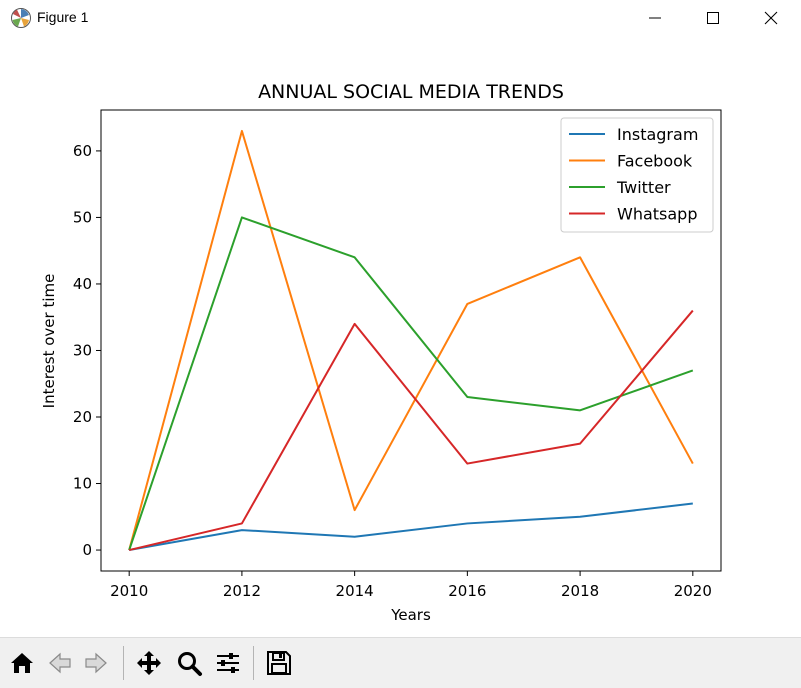 This screenshot has width=801, height=688. I want to click on x-tick-label: 2020, so click(693, 591).